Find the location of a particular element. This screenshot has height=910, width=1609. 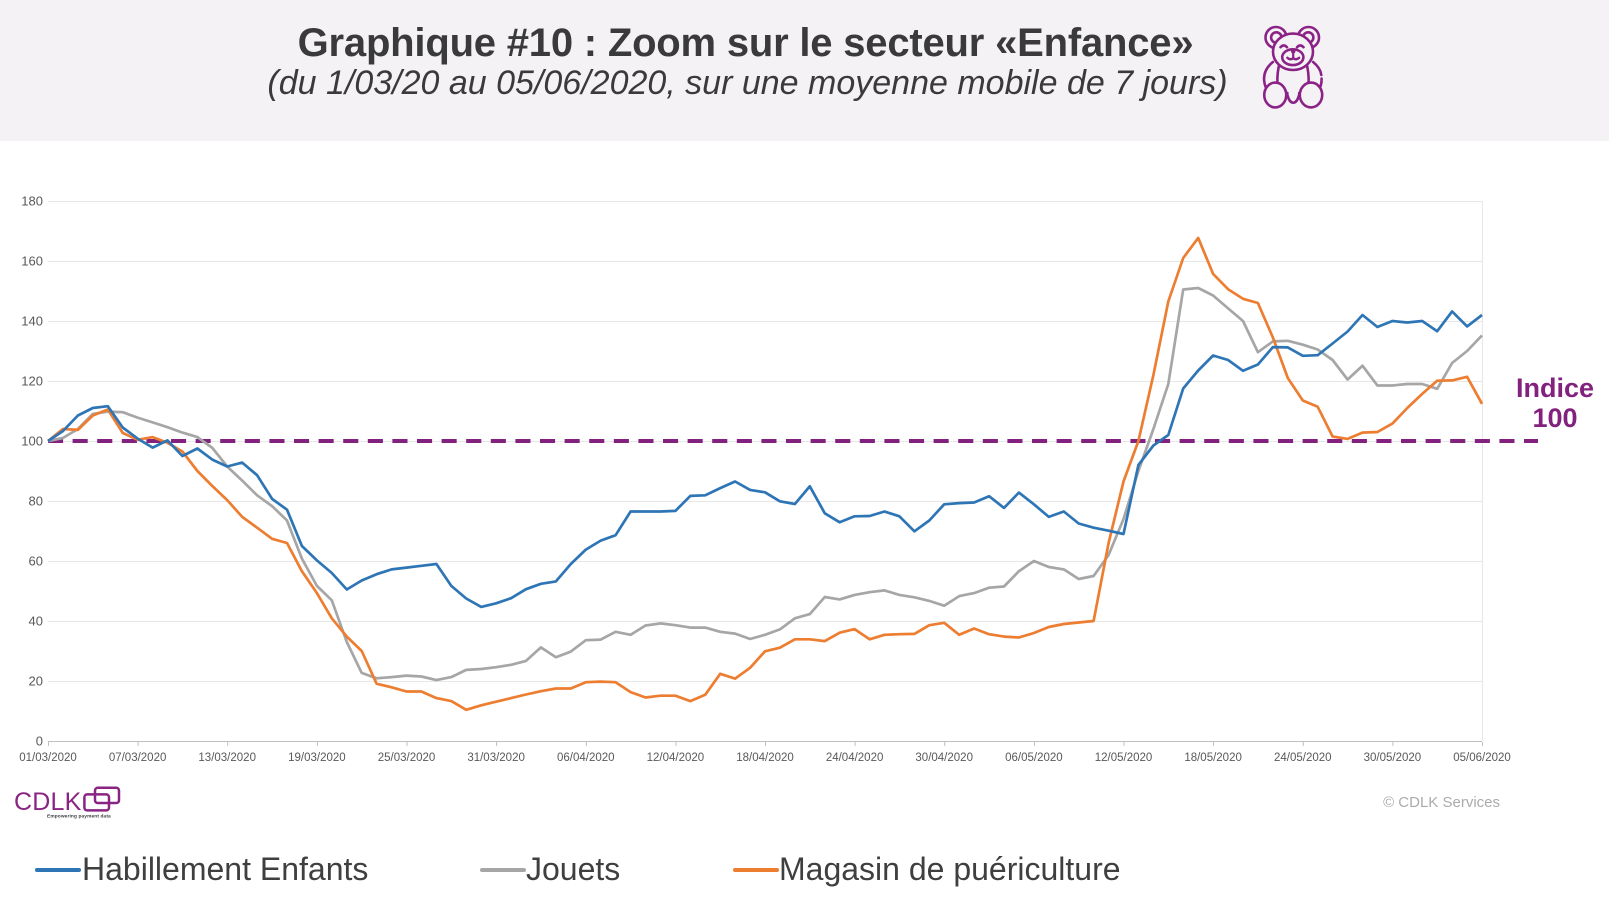

svg-text: 13/03/2020 is located at coordinates (227, 758).